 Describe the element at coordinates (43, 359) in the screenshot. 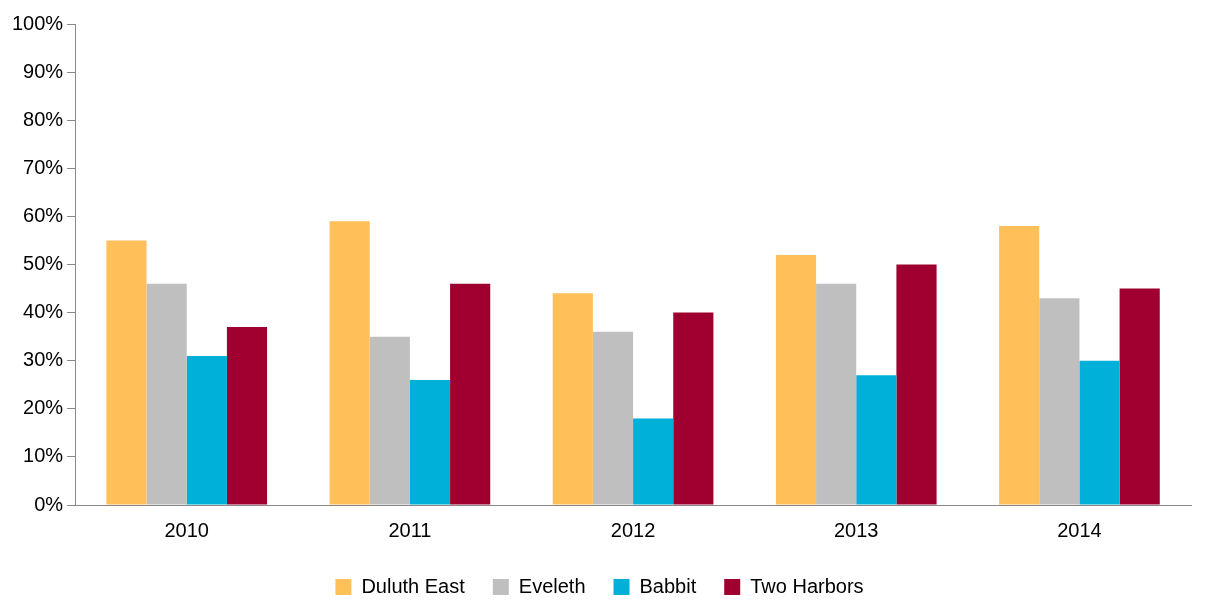

I see `y-tick-label: 30%` at that location.